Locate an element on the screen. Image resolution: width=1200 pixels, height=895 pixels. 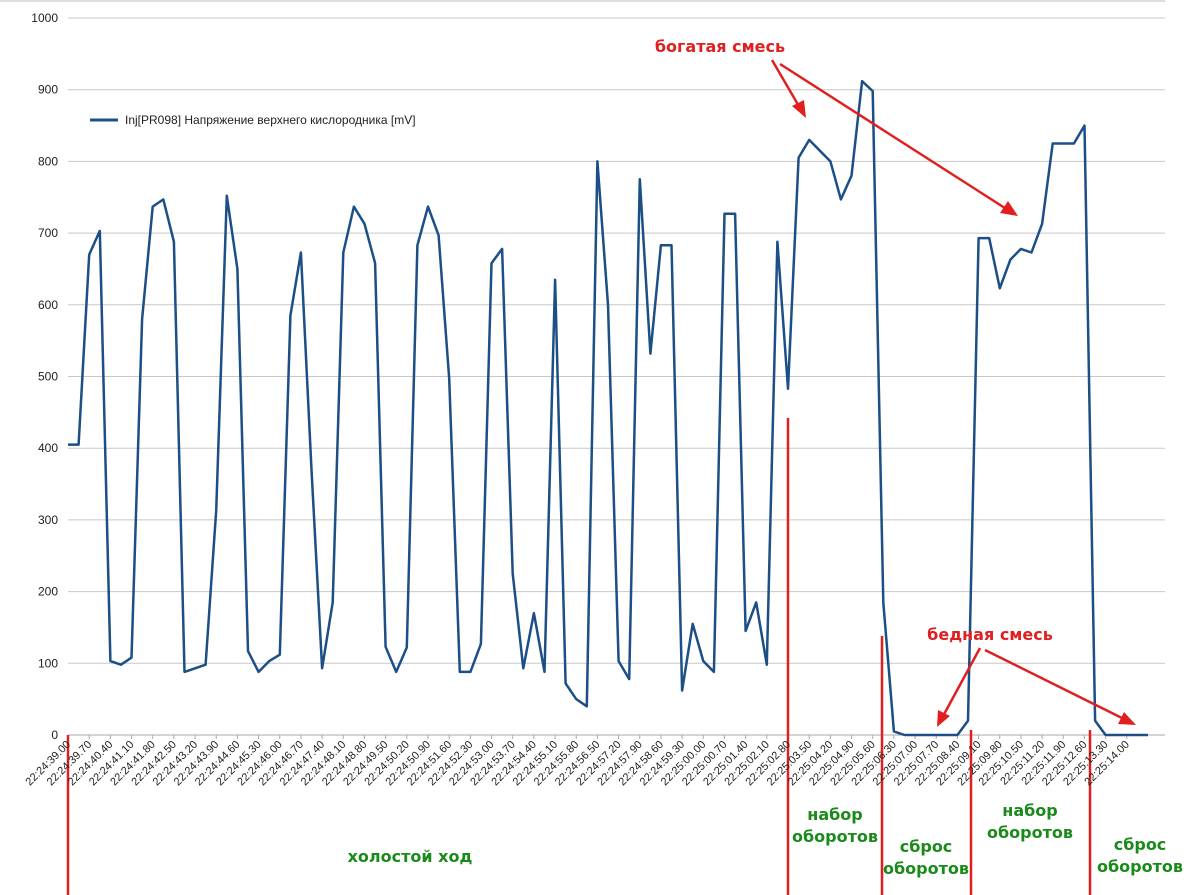
annotation: холостой ход is located at coordinates (410, 856).